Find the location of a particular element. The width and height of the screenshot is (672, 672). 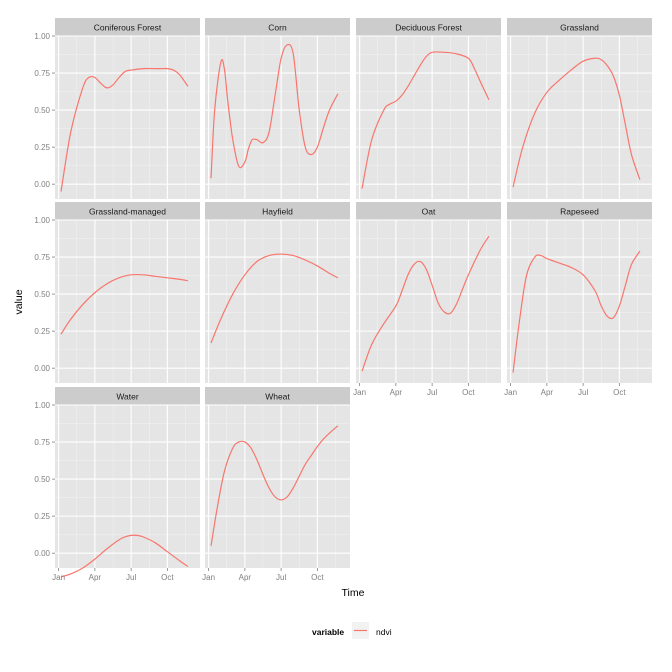

legend: variable ndvi is located at coordinates (352, 630).